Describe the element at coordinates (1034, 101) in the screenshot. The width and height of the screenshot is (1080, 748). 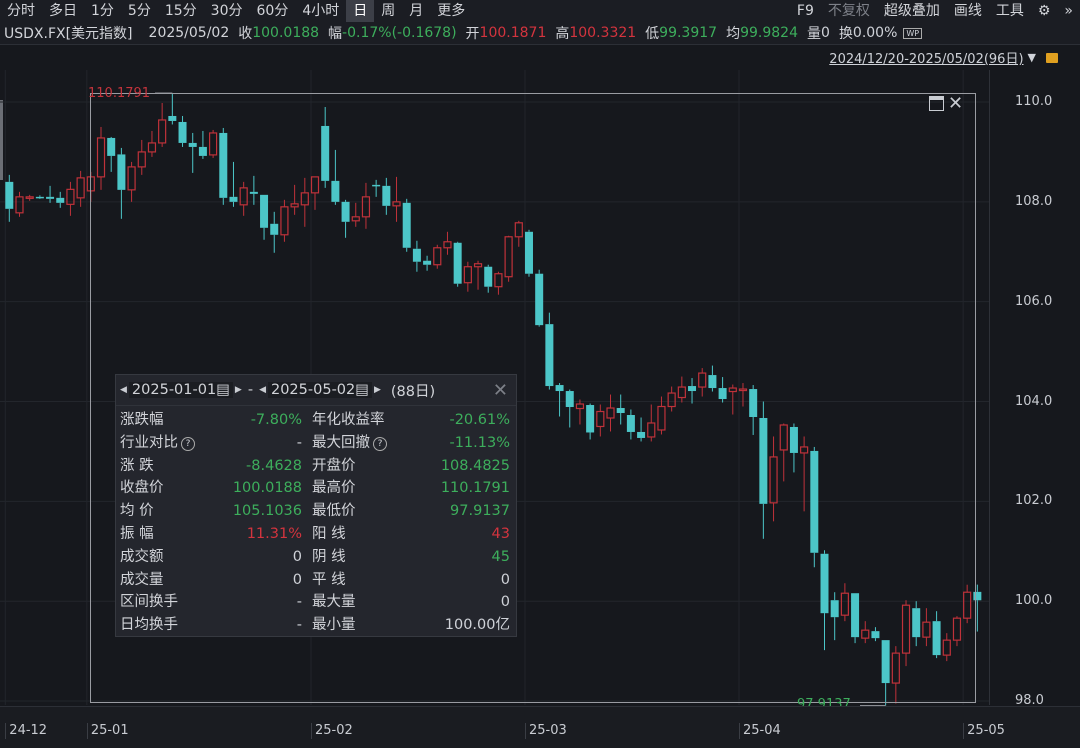
I see `price-tick-label: 110.0` at that location.